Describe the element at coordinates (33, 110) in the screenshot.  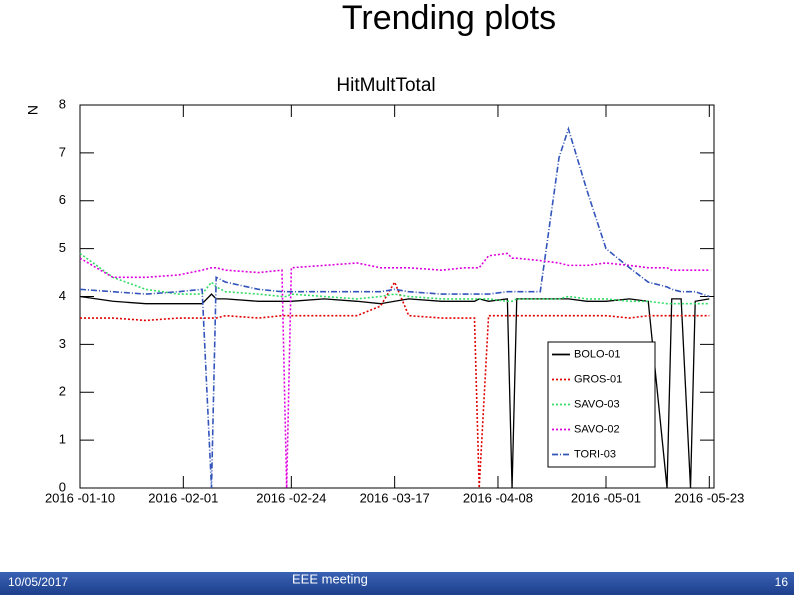
I see `y-axis-label: N` at that location.